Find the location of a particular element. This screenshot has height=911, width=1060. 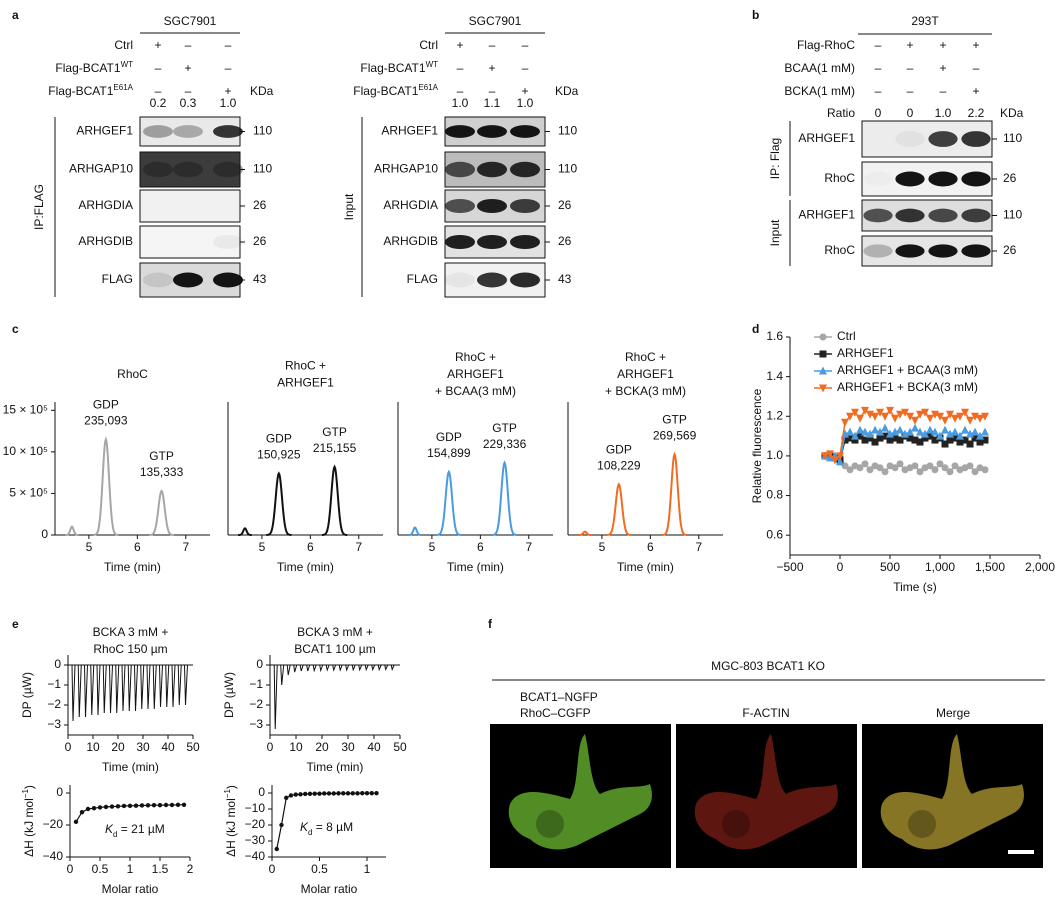

panel-label: a is located at coordinates (15, 15).